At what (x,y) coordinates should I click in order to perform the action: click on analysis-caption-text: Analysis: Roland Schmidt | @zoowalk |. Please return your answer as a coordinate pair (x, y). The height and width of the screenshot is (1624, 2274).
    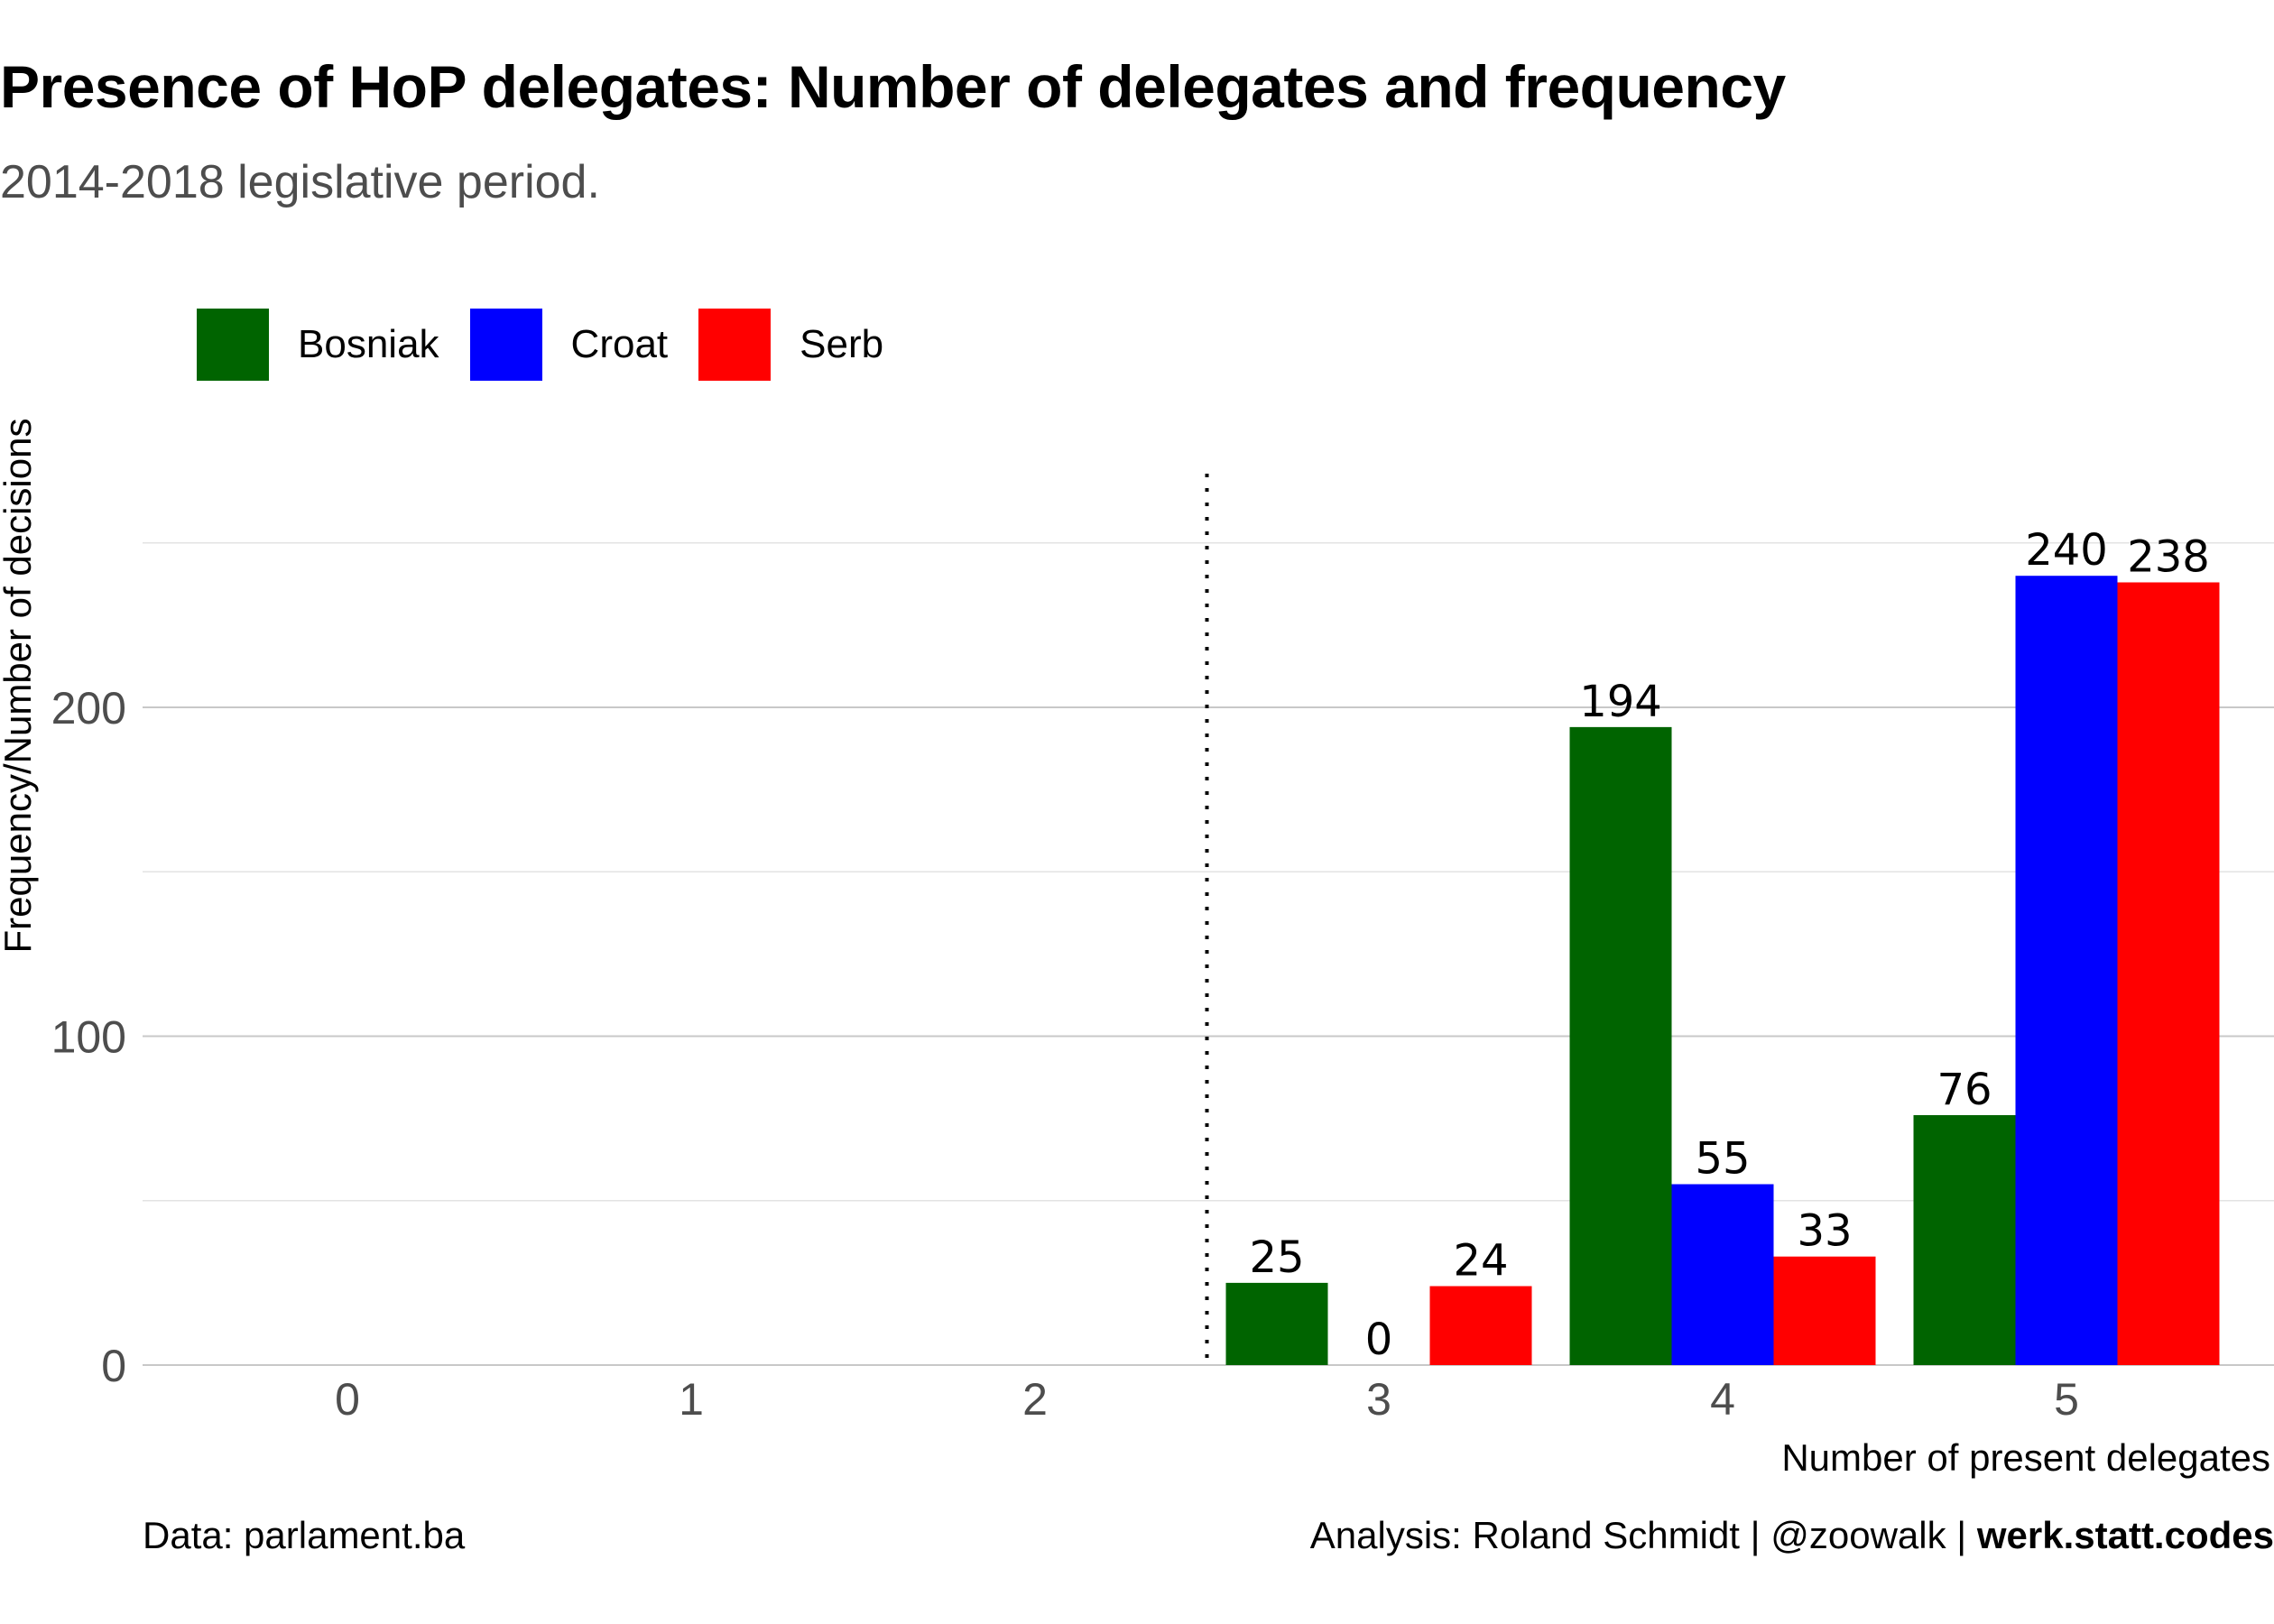
    Looking at the image, I should click on (1643, 1535).